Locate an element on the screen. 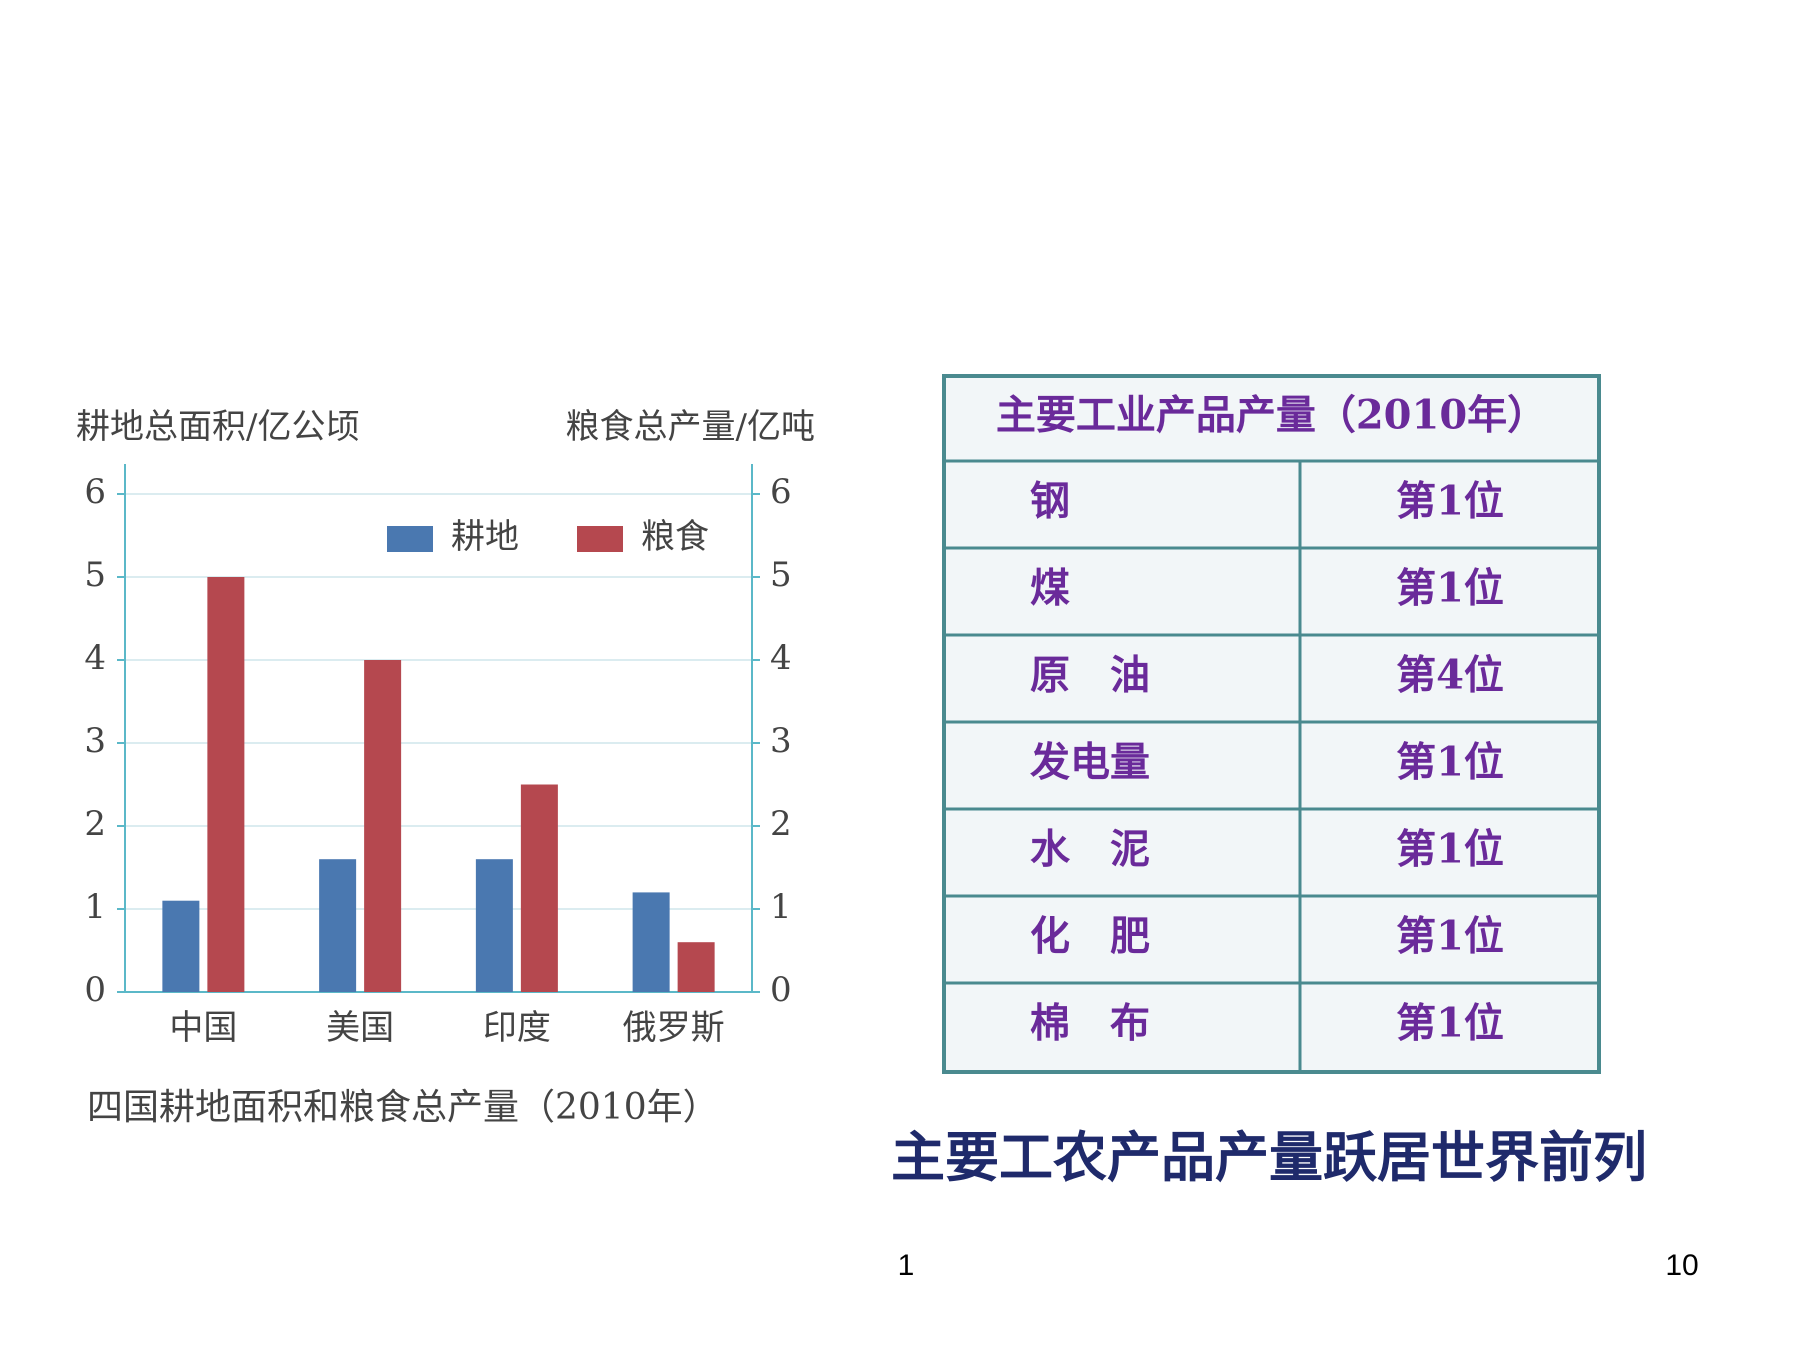  table-title: 主要工业产品产量（2010年） is located at coordinates (1271, 415).